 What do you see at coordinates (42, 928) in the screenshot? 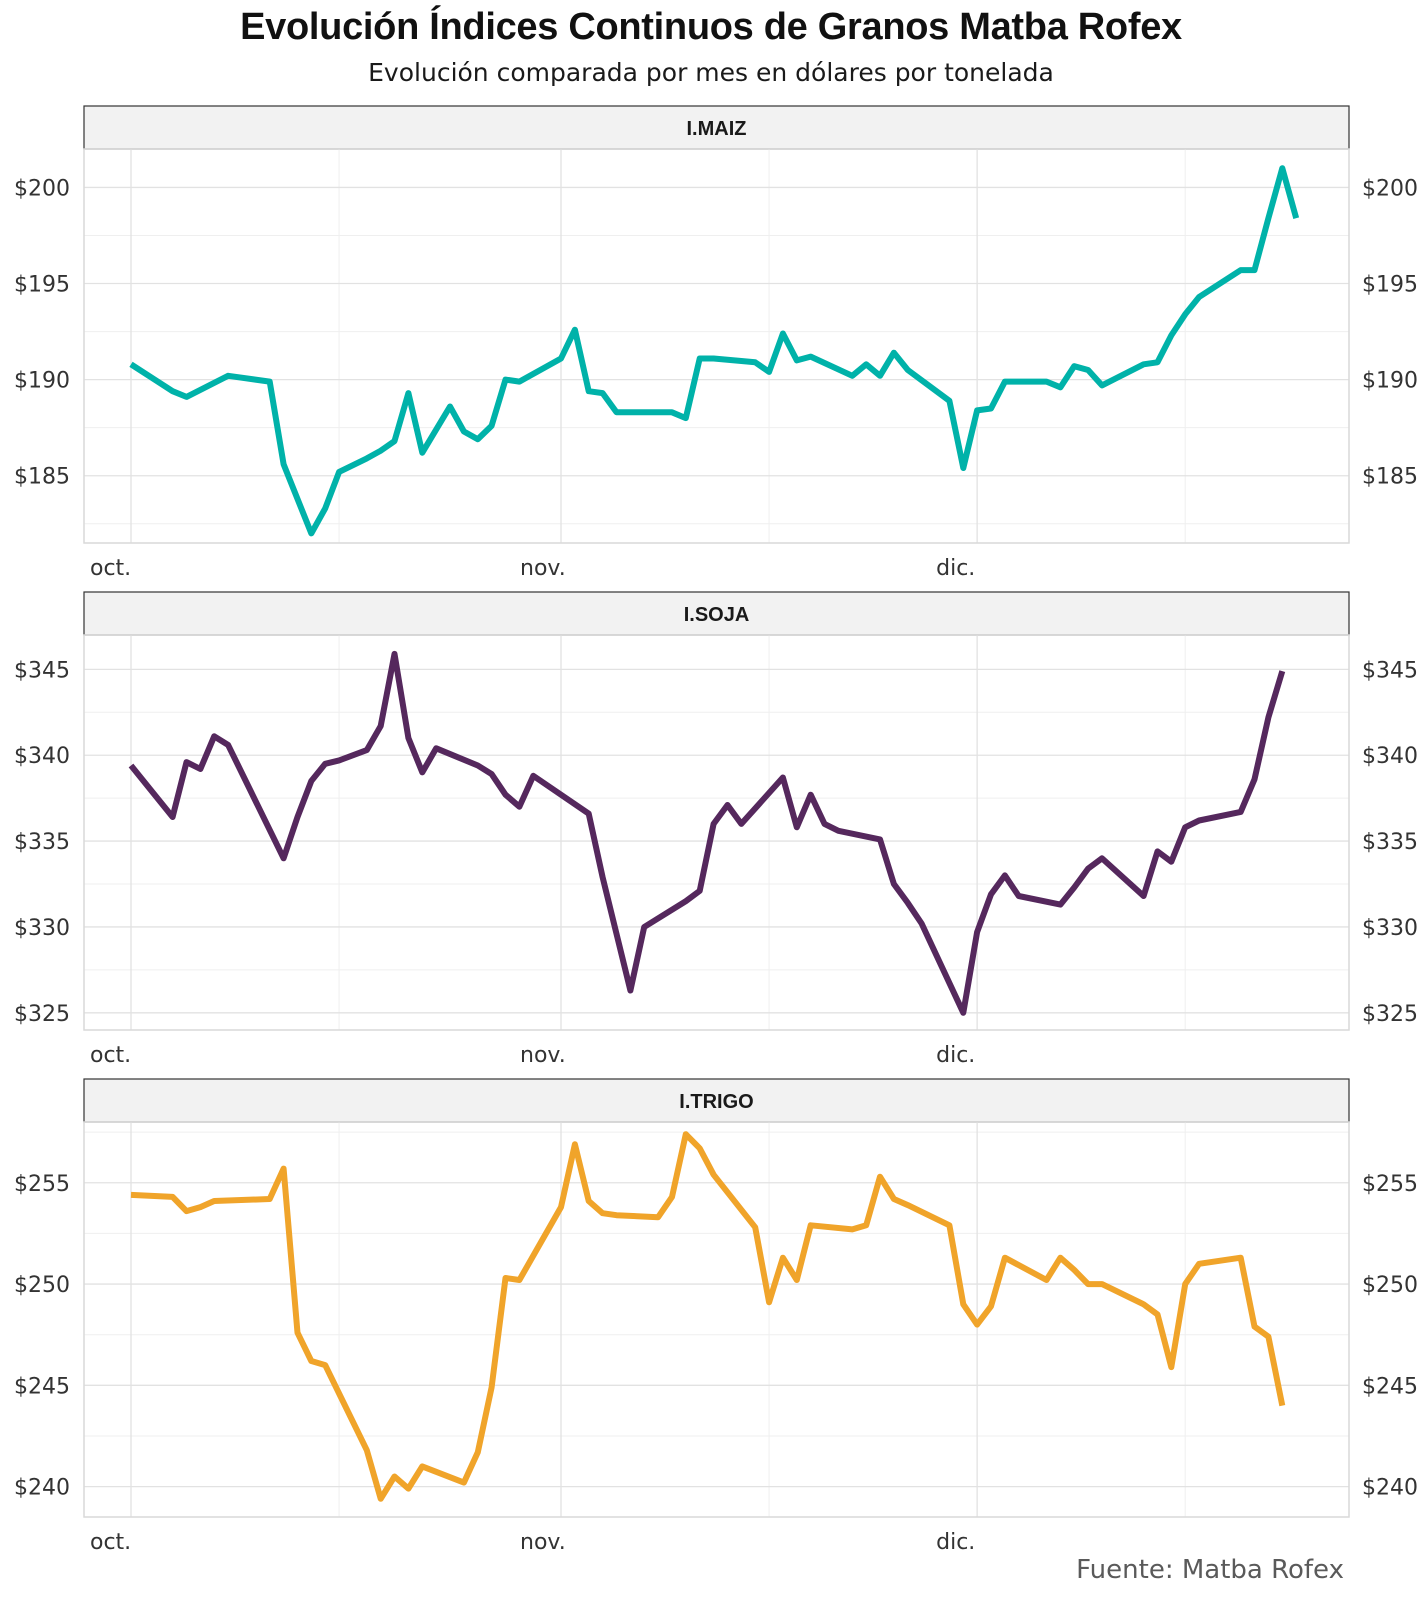
I see `y-tick-label-left: $330` at bounding box center [42, 928].